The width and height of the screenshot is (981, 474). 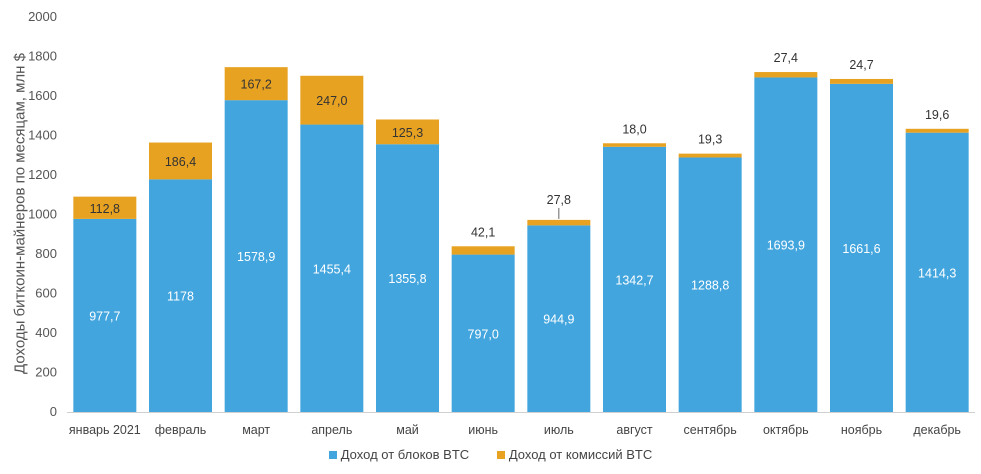 What do you see at coordinates (46, 253) in the screenshot?
I see `y-tick-label: 800` at bounding box center [46, 253].